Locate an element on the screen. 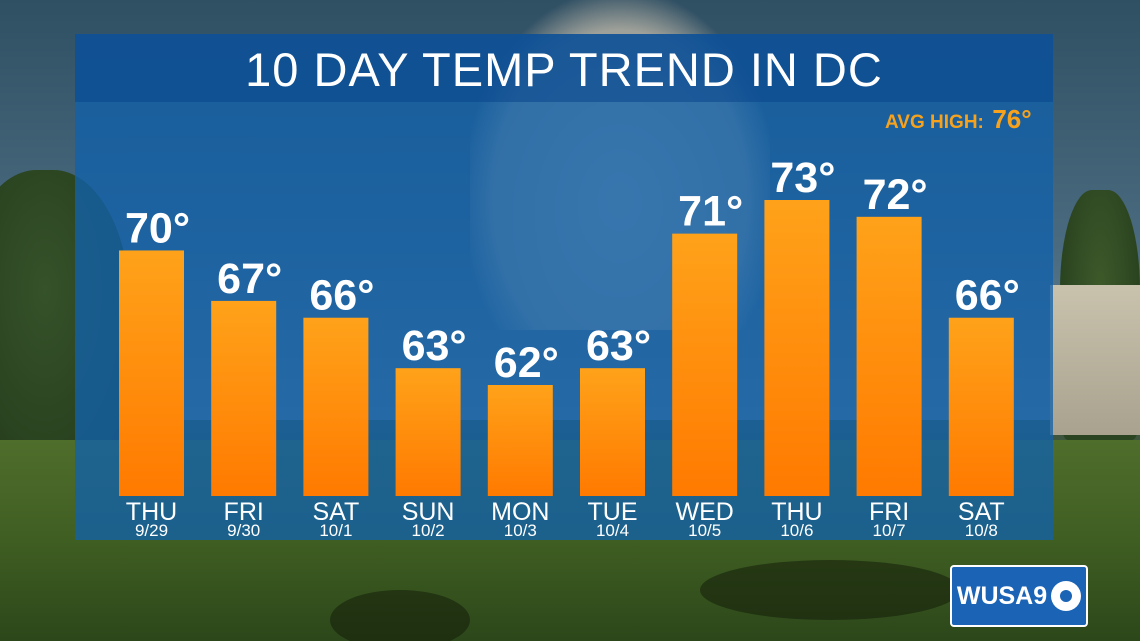  temp-value-label: 73° is located at coordinates (802, 178).